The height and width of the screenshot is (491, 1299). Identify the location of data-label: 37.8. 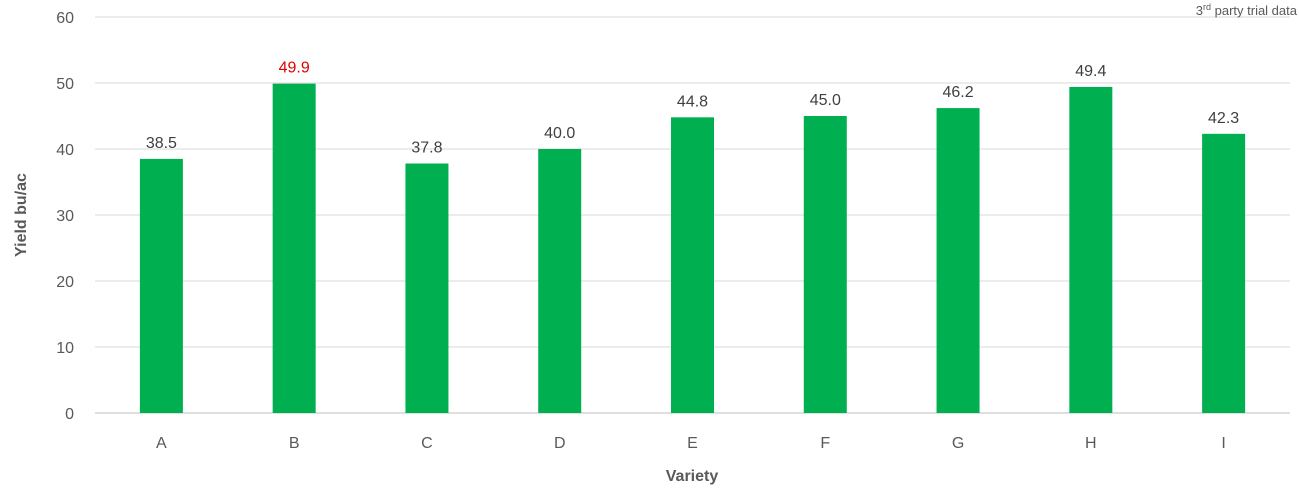
(426, 148).